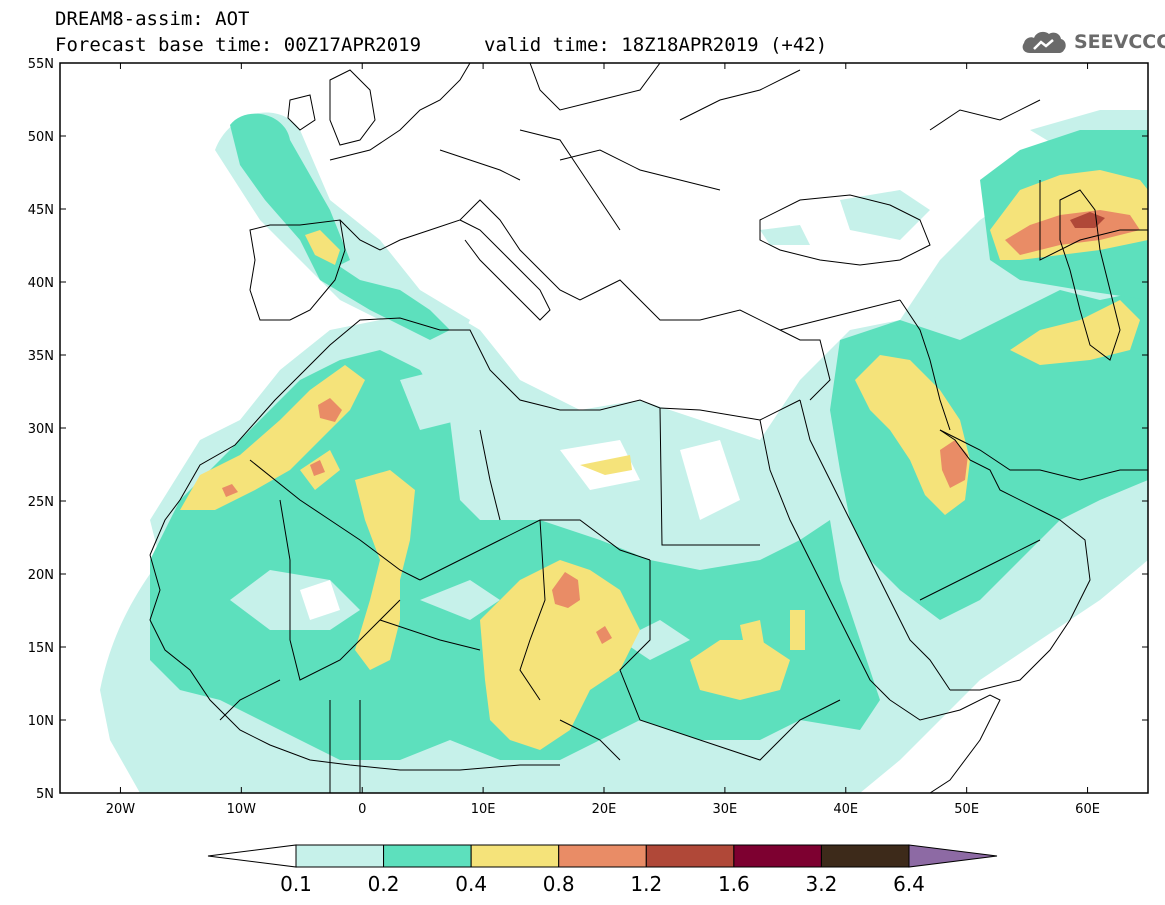  I want to click on colorbar-level-label: 0.8, so click(559, 884).